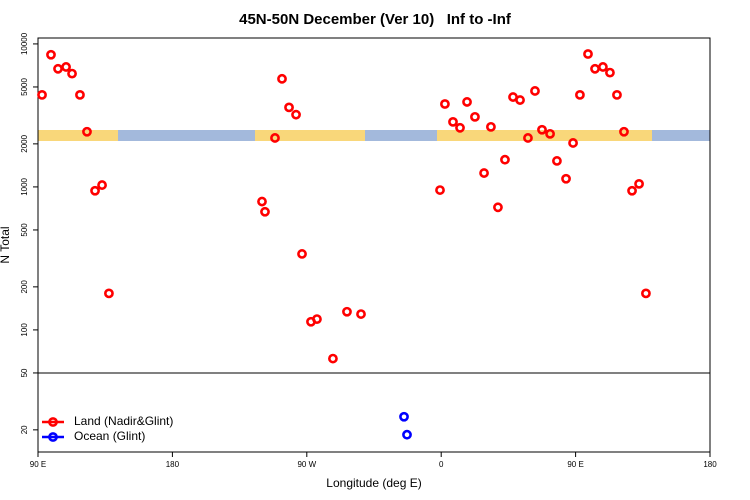 This screenshot has height=500, width=750. I want to click on x-tick-label: 90 W, so click(306, 464).